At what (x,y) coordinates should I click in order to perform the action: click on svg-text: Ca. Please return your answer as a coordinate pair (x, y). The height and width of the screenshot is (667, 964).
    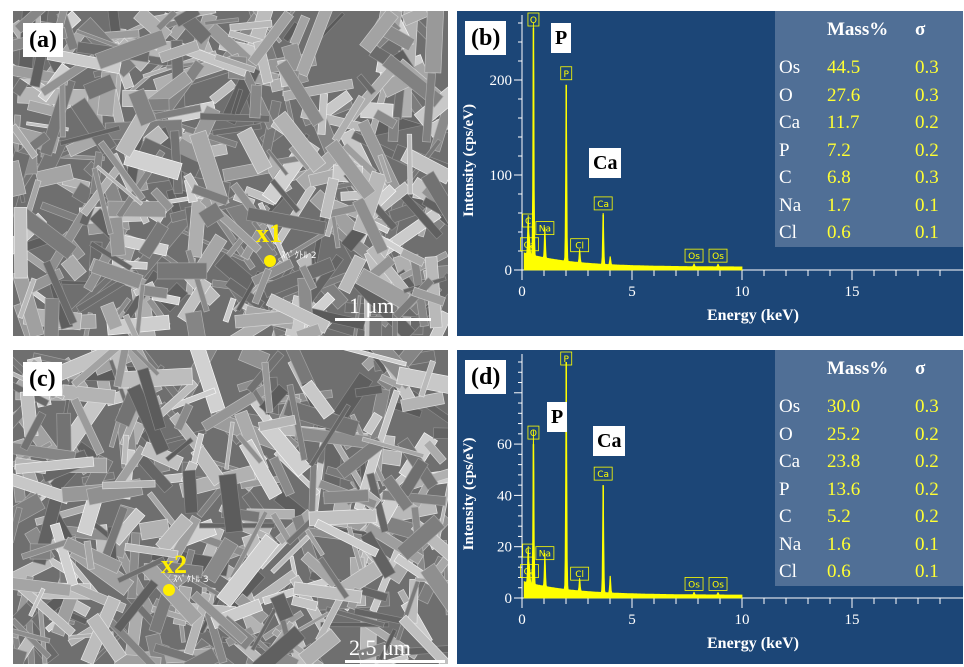
    Looking at the image, I should click on (603, 475).